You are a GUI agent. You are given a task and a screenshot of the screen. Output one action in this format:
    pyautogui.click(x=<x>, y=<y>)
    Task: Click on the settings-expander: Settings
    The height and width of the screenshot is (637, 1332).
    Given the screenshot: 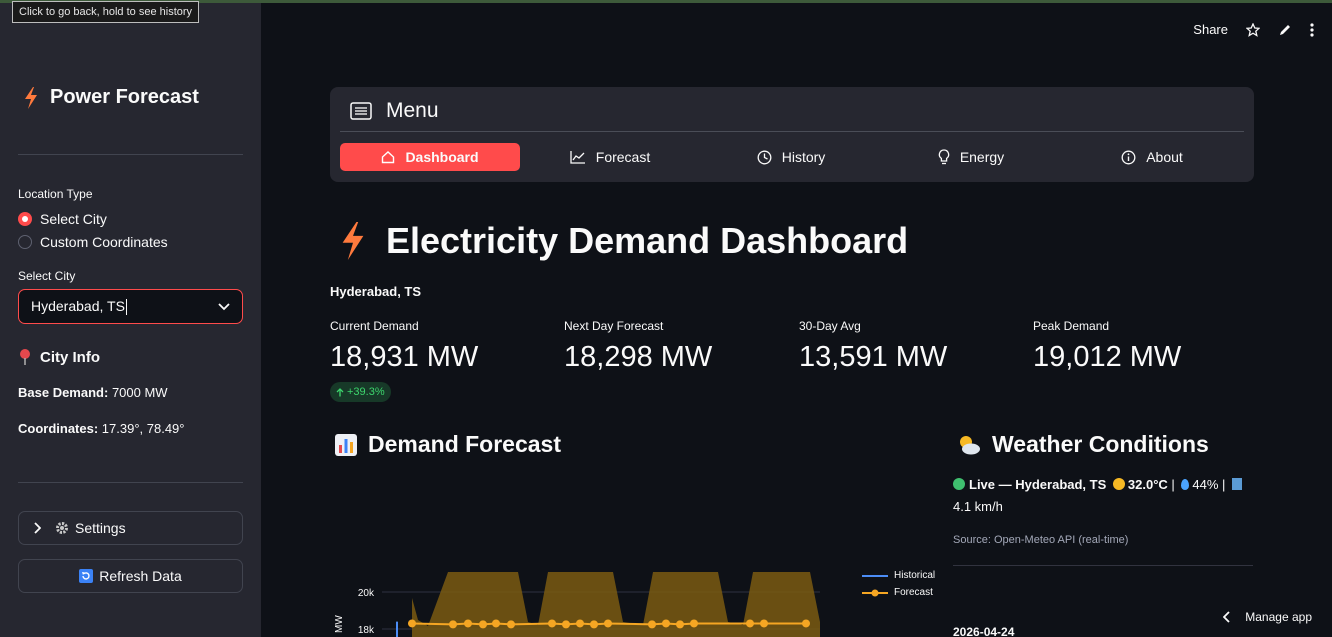 What is the action you would take?
    pyautogui.click(x=130, y=528)
    